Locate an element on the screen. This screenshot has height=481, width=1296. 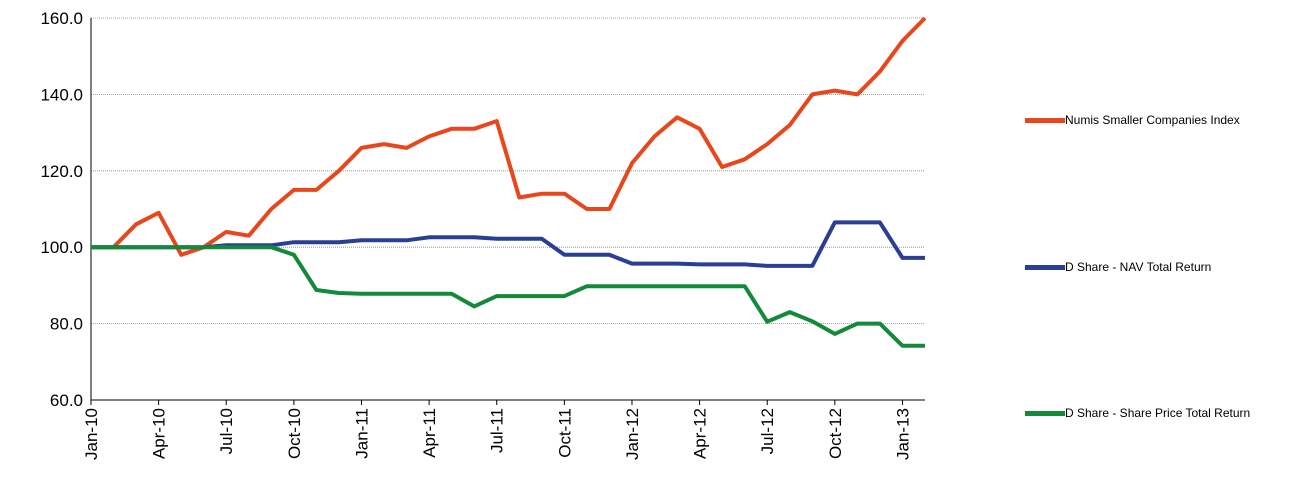
legend-entry: D Share - NAV Total Return is located at coordinates (1145, 267).